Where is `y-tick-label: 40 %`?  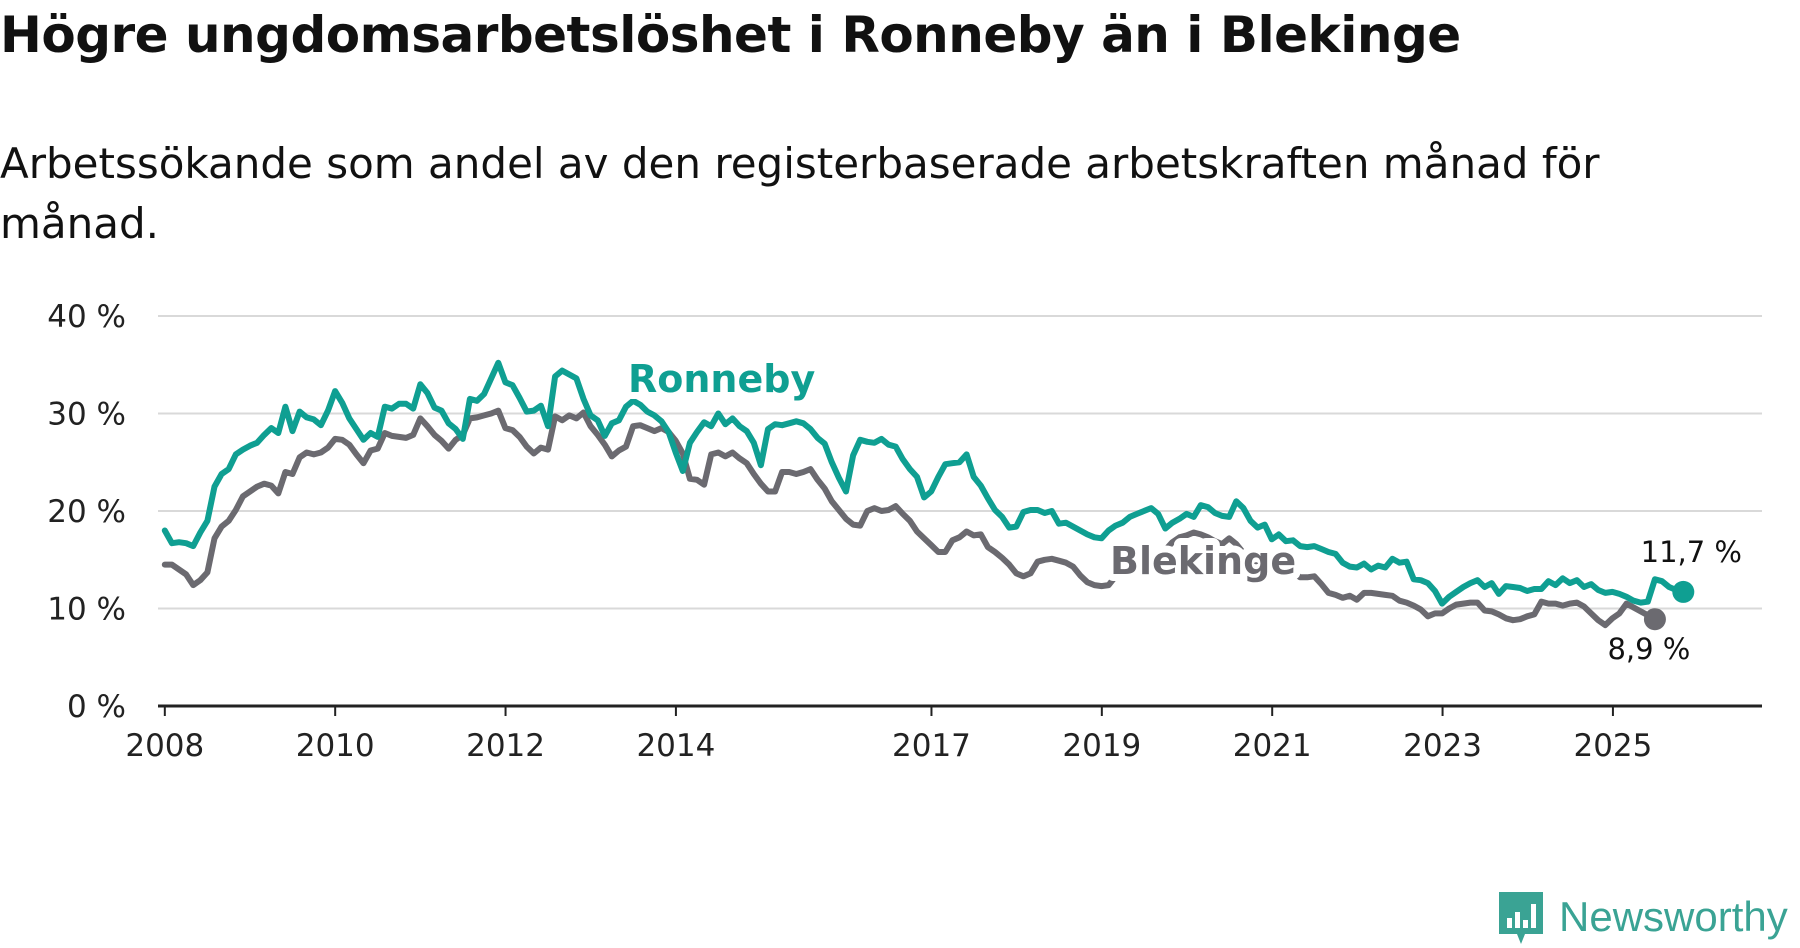 y-tick-label: 40 % is located at coordinates (86, 317).